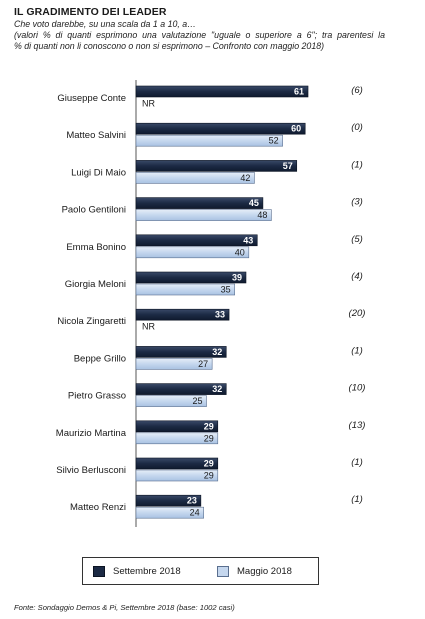  Describe the element at coordinates (98, 507) in the screenshot. I see `category-label: Matteo Renzi` at that location.